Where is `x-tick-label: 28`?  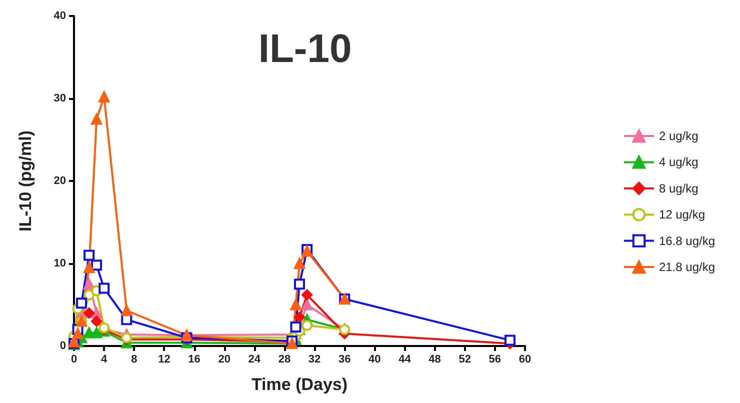
x-tick-label: 28 is located at coordinates (284, 360).